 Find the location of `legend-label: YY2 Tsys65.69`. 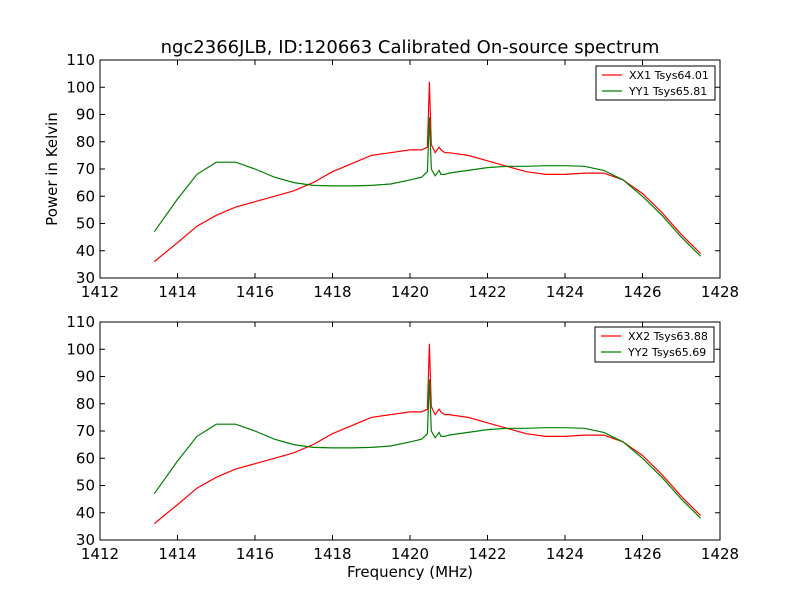

legend-label: YY2 Tsys65.69 is located at coordinates (666, 352).